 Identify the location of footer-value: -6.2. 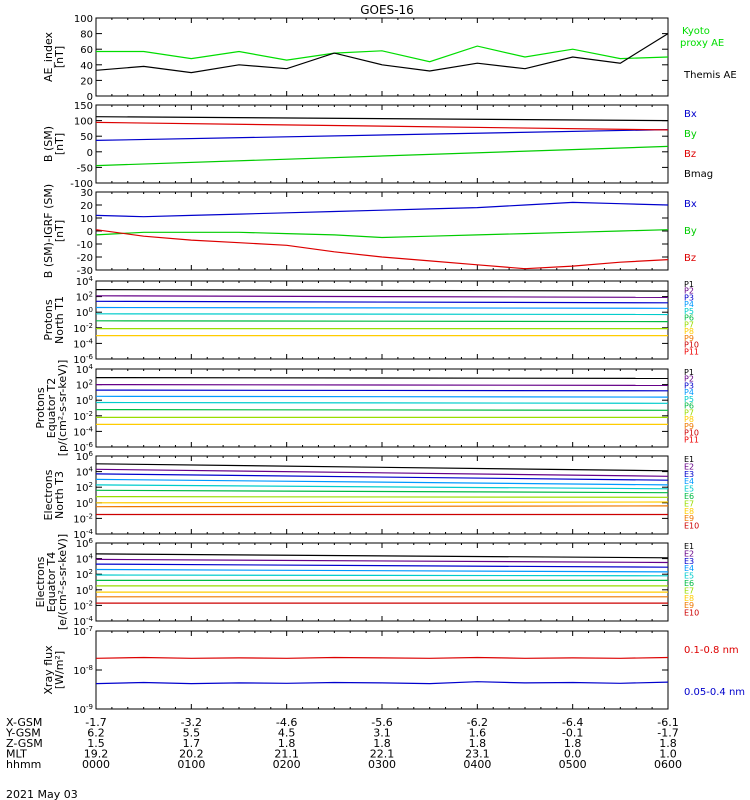
(477, 722).